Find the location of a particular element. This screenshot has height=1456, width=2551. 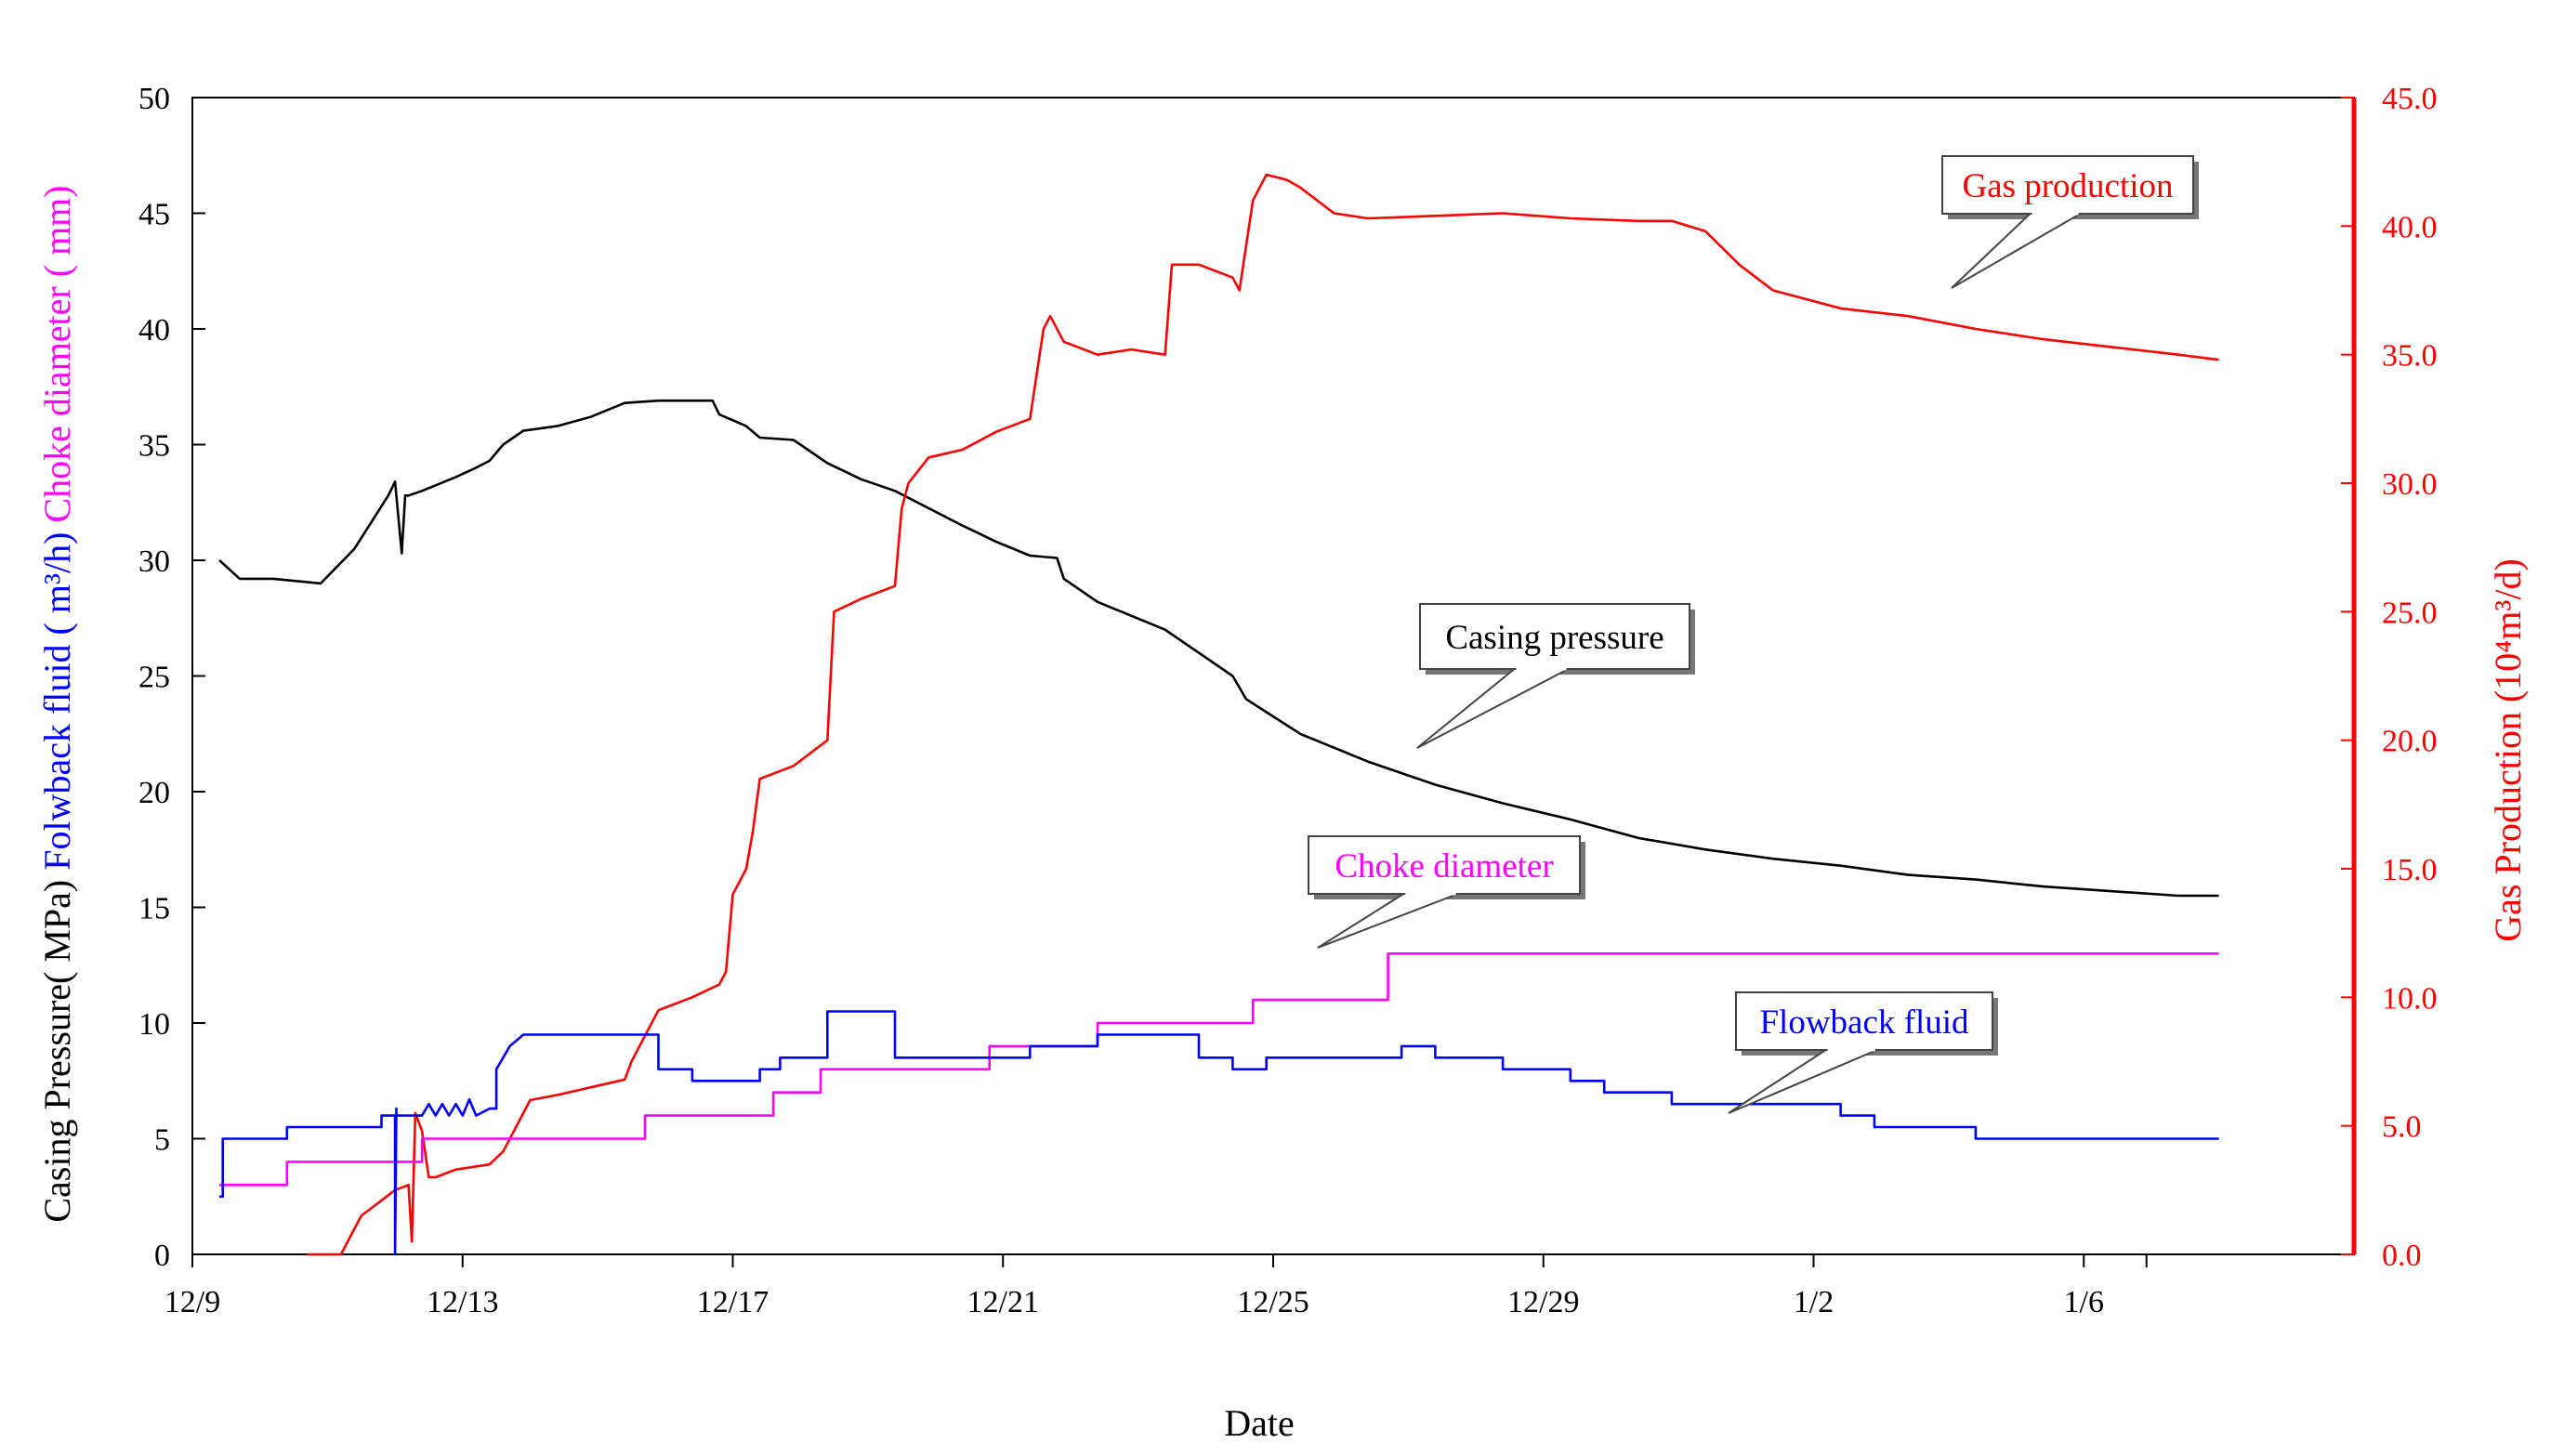

y-left-tick-label: 15 is located at coordinates (154, 909).